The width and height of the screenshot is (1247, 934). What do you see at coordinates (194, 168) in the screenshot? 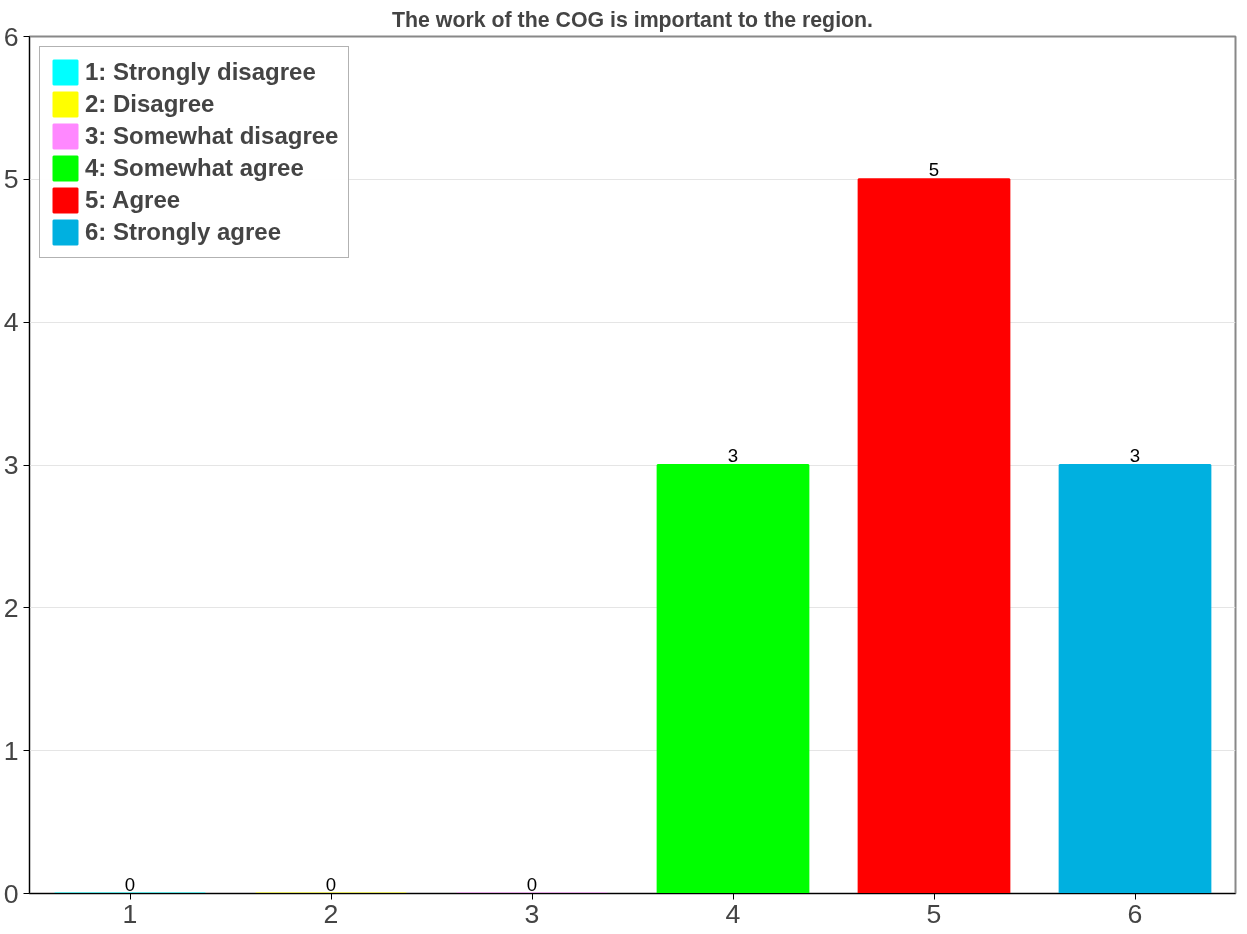
I see `legend-label: 4: Somewhat agree` at bounding box center [194, 168].